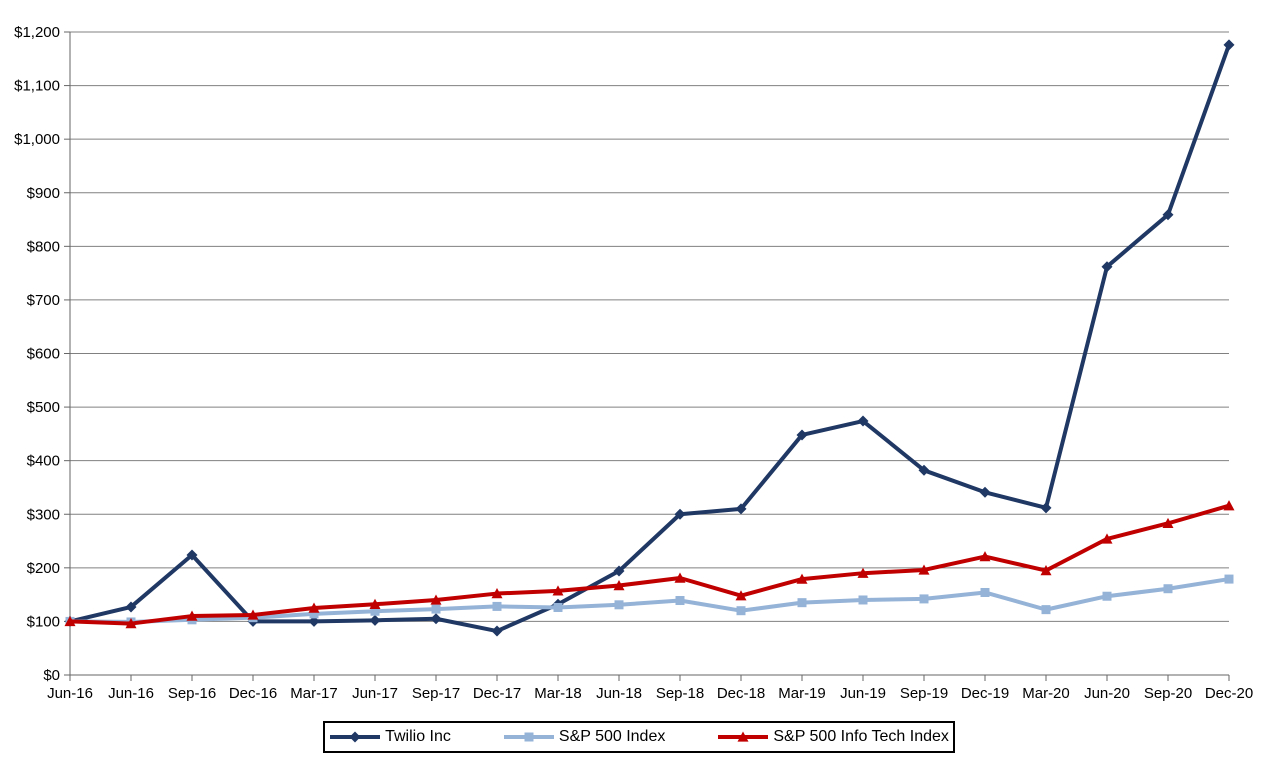 Image resolution: width=1270 pixels, height=767 pixels. Describe the element at coordinates (43, 193) in the screenshot. I see `y-axis-tick-label: $900` at that location.